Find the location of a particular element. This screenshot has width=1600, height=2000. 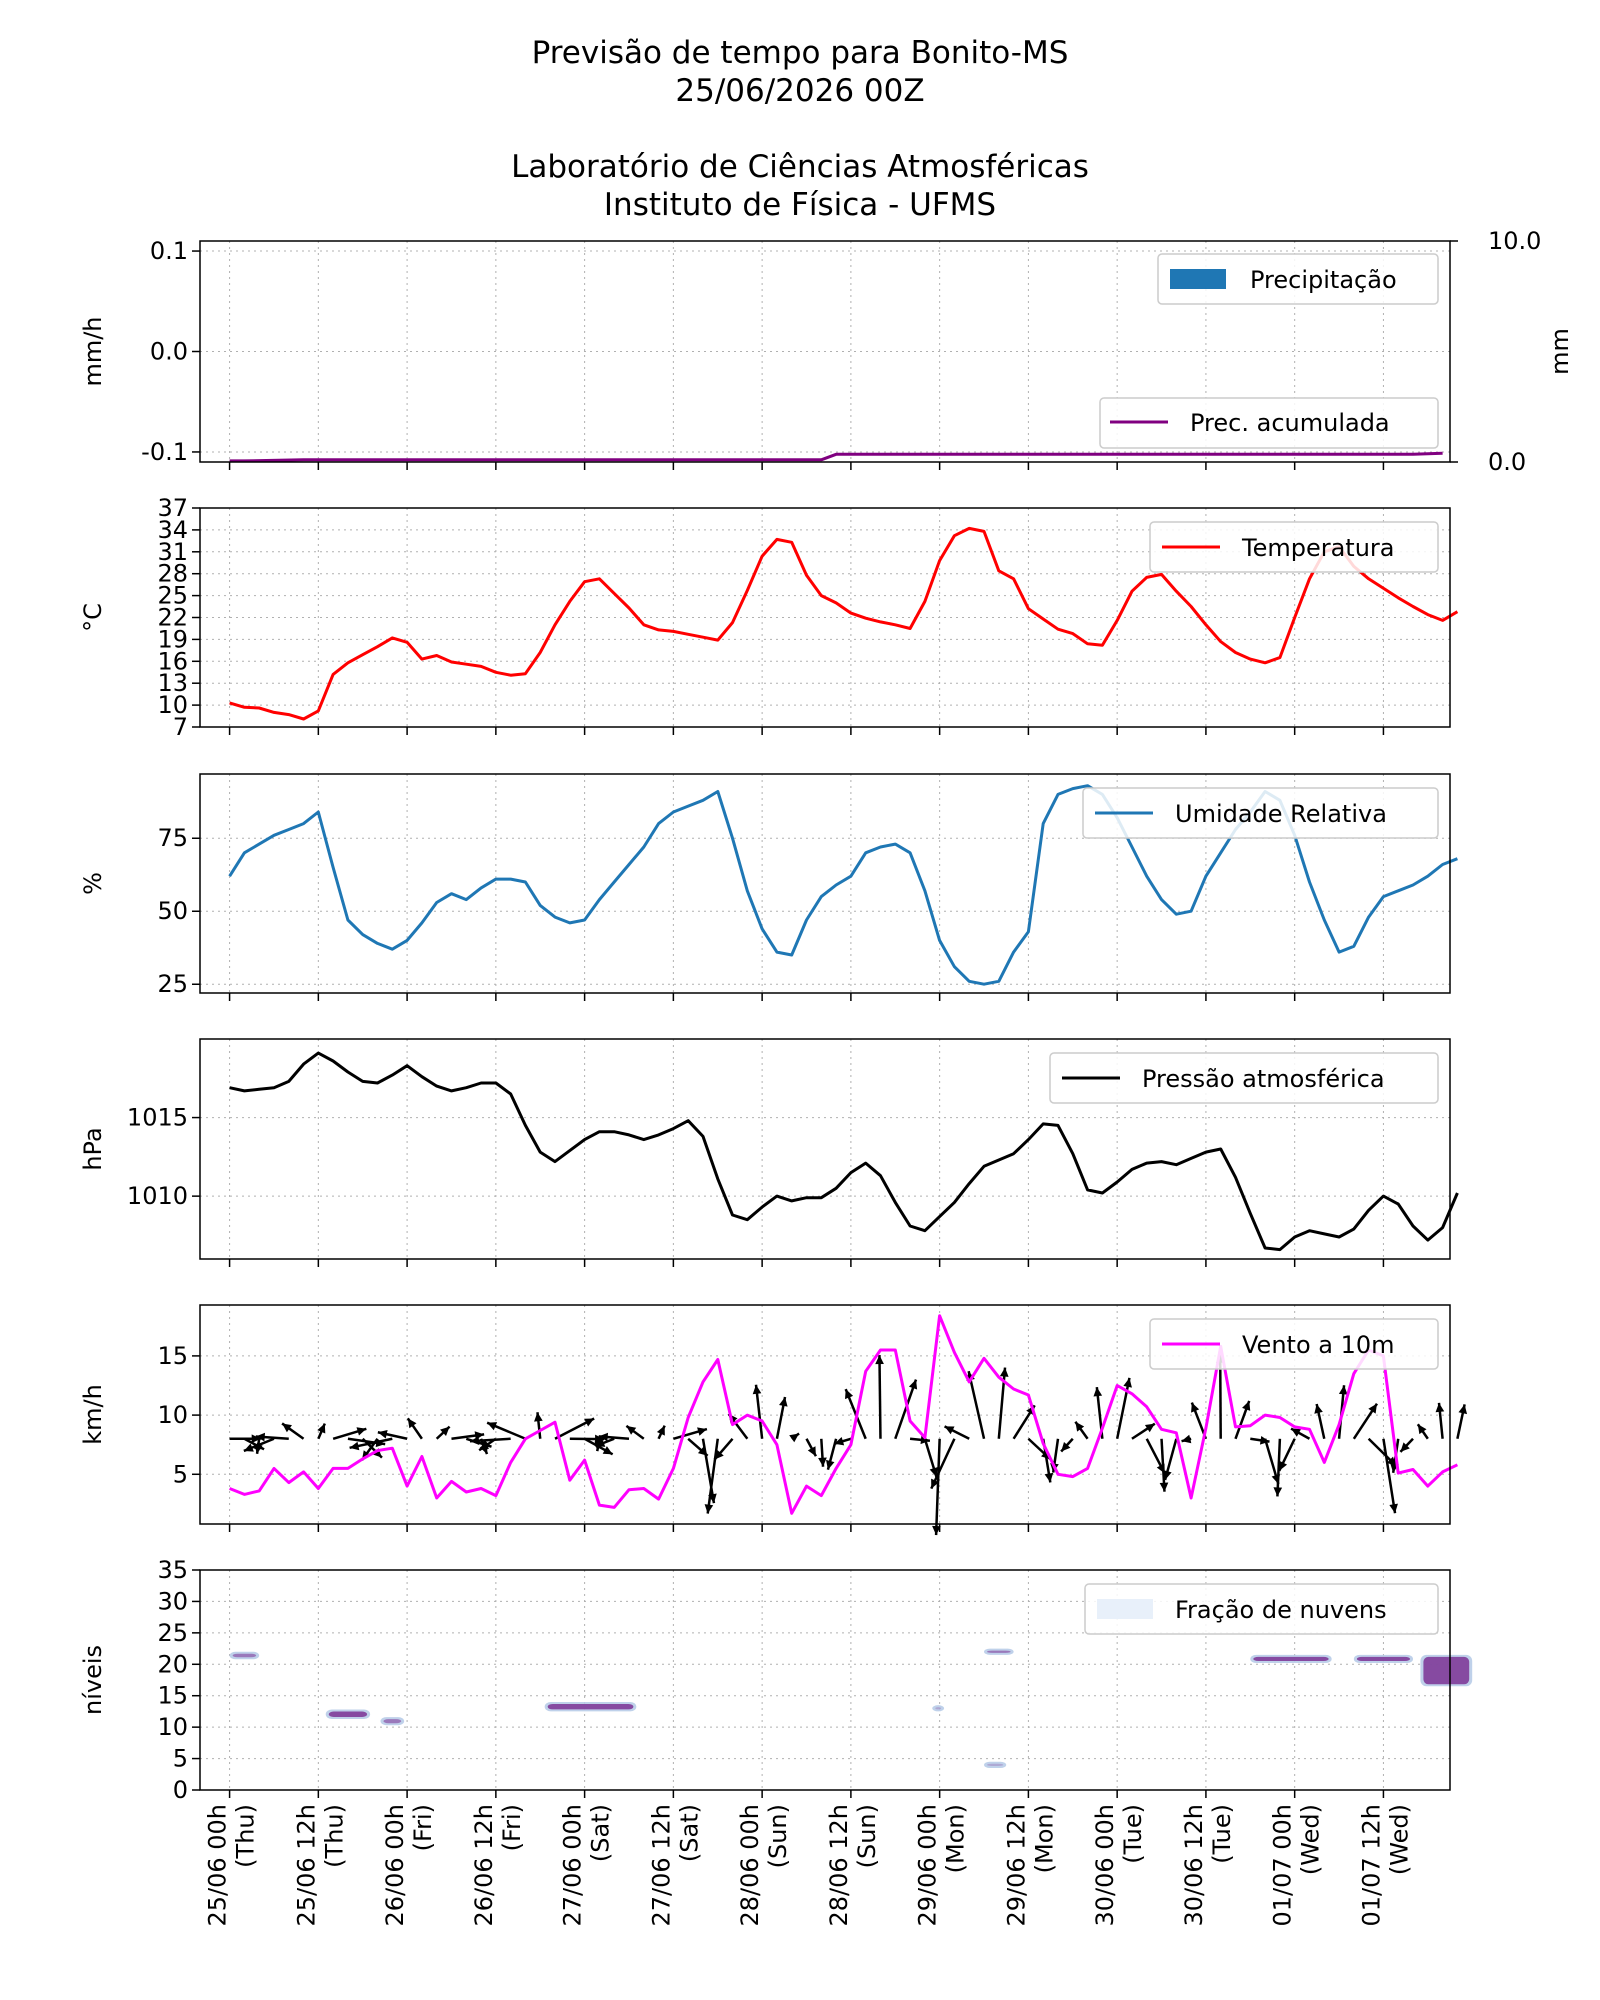

panel-wind: 5 10 15 Vento a 10m is located at coordinates (812, 1420).